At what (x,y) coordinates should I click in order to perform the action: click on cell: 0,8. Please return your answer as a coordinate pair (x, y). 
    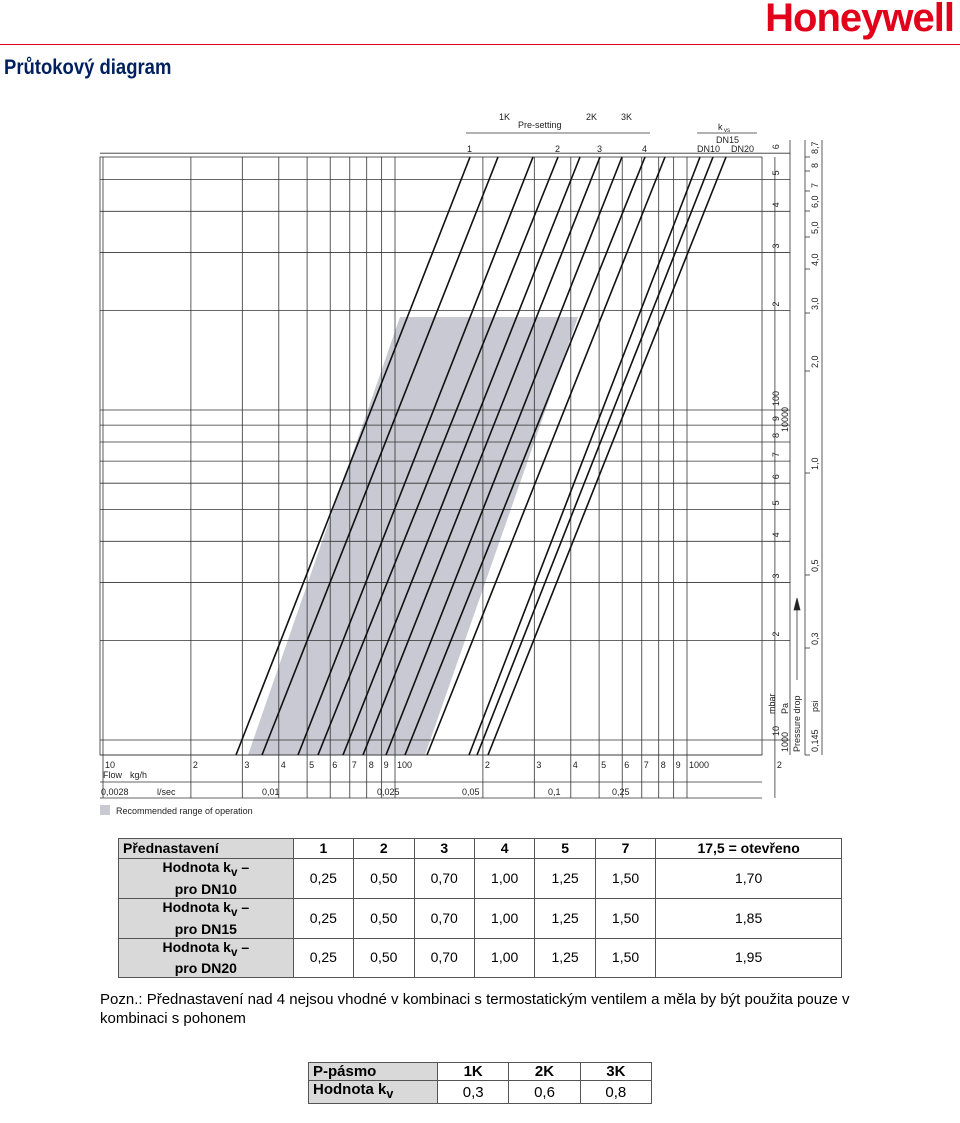
    Looking at the image, I should click on (616, 1092).